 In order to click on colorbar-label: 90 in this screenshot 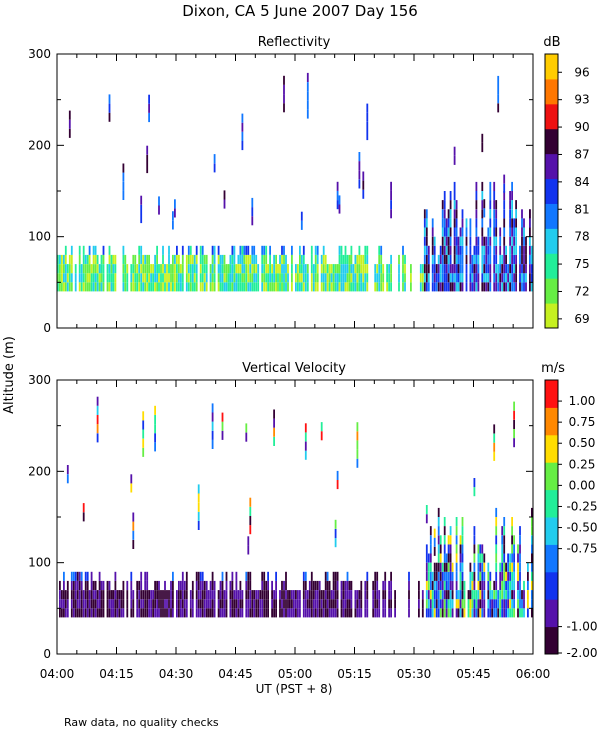, I will do `click(581, 127)`.